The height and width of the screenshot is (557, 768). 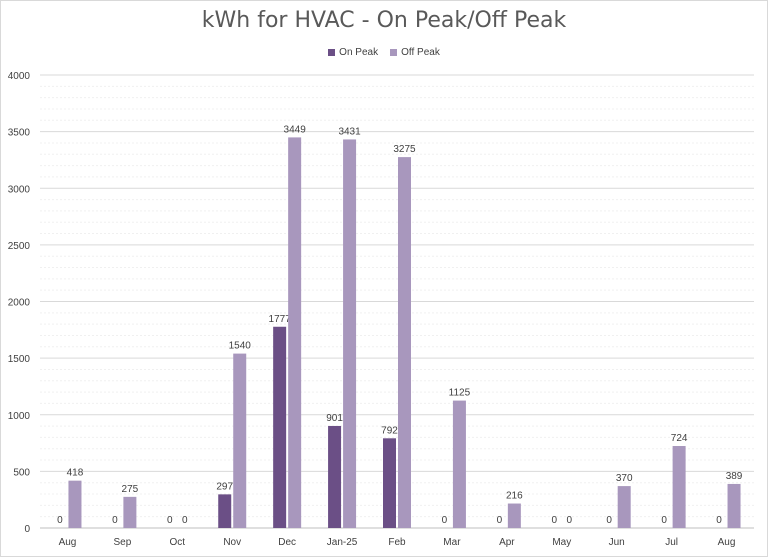 What do you see at coordinates (178, 542) in the screenshot?
I see `x-tick-label: Oct` at bounding box center [178, 542].